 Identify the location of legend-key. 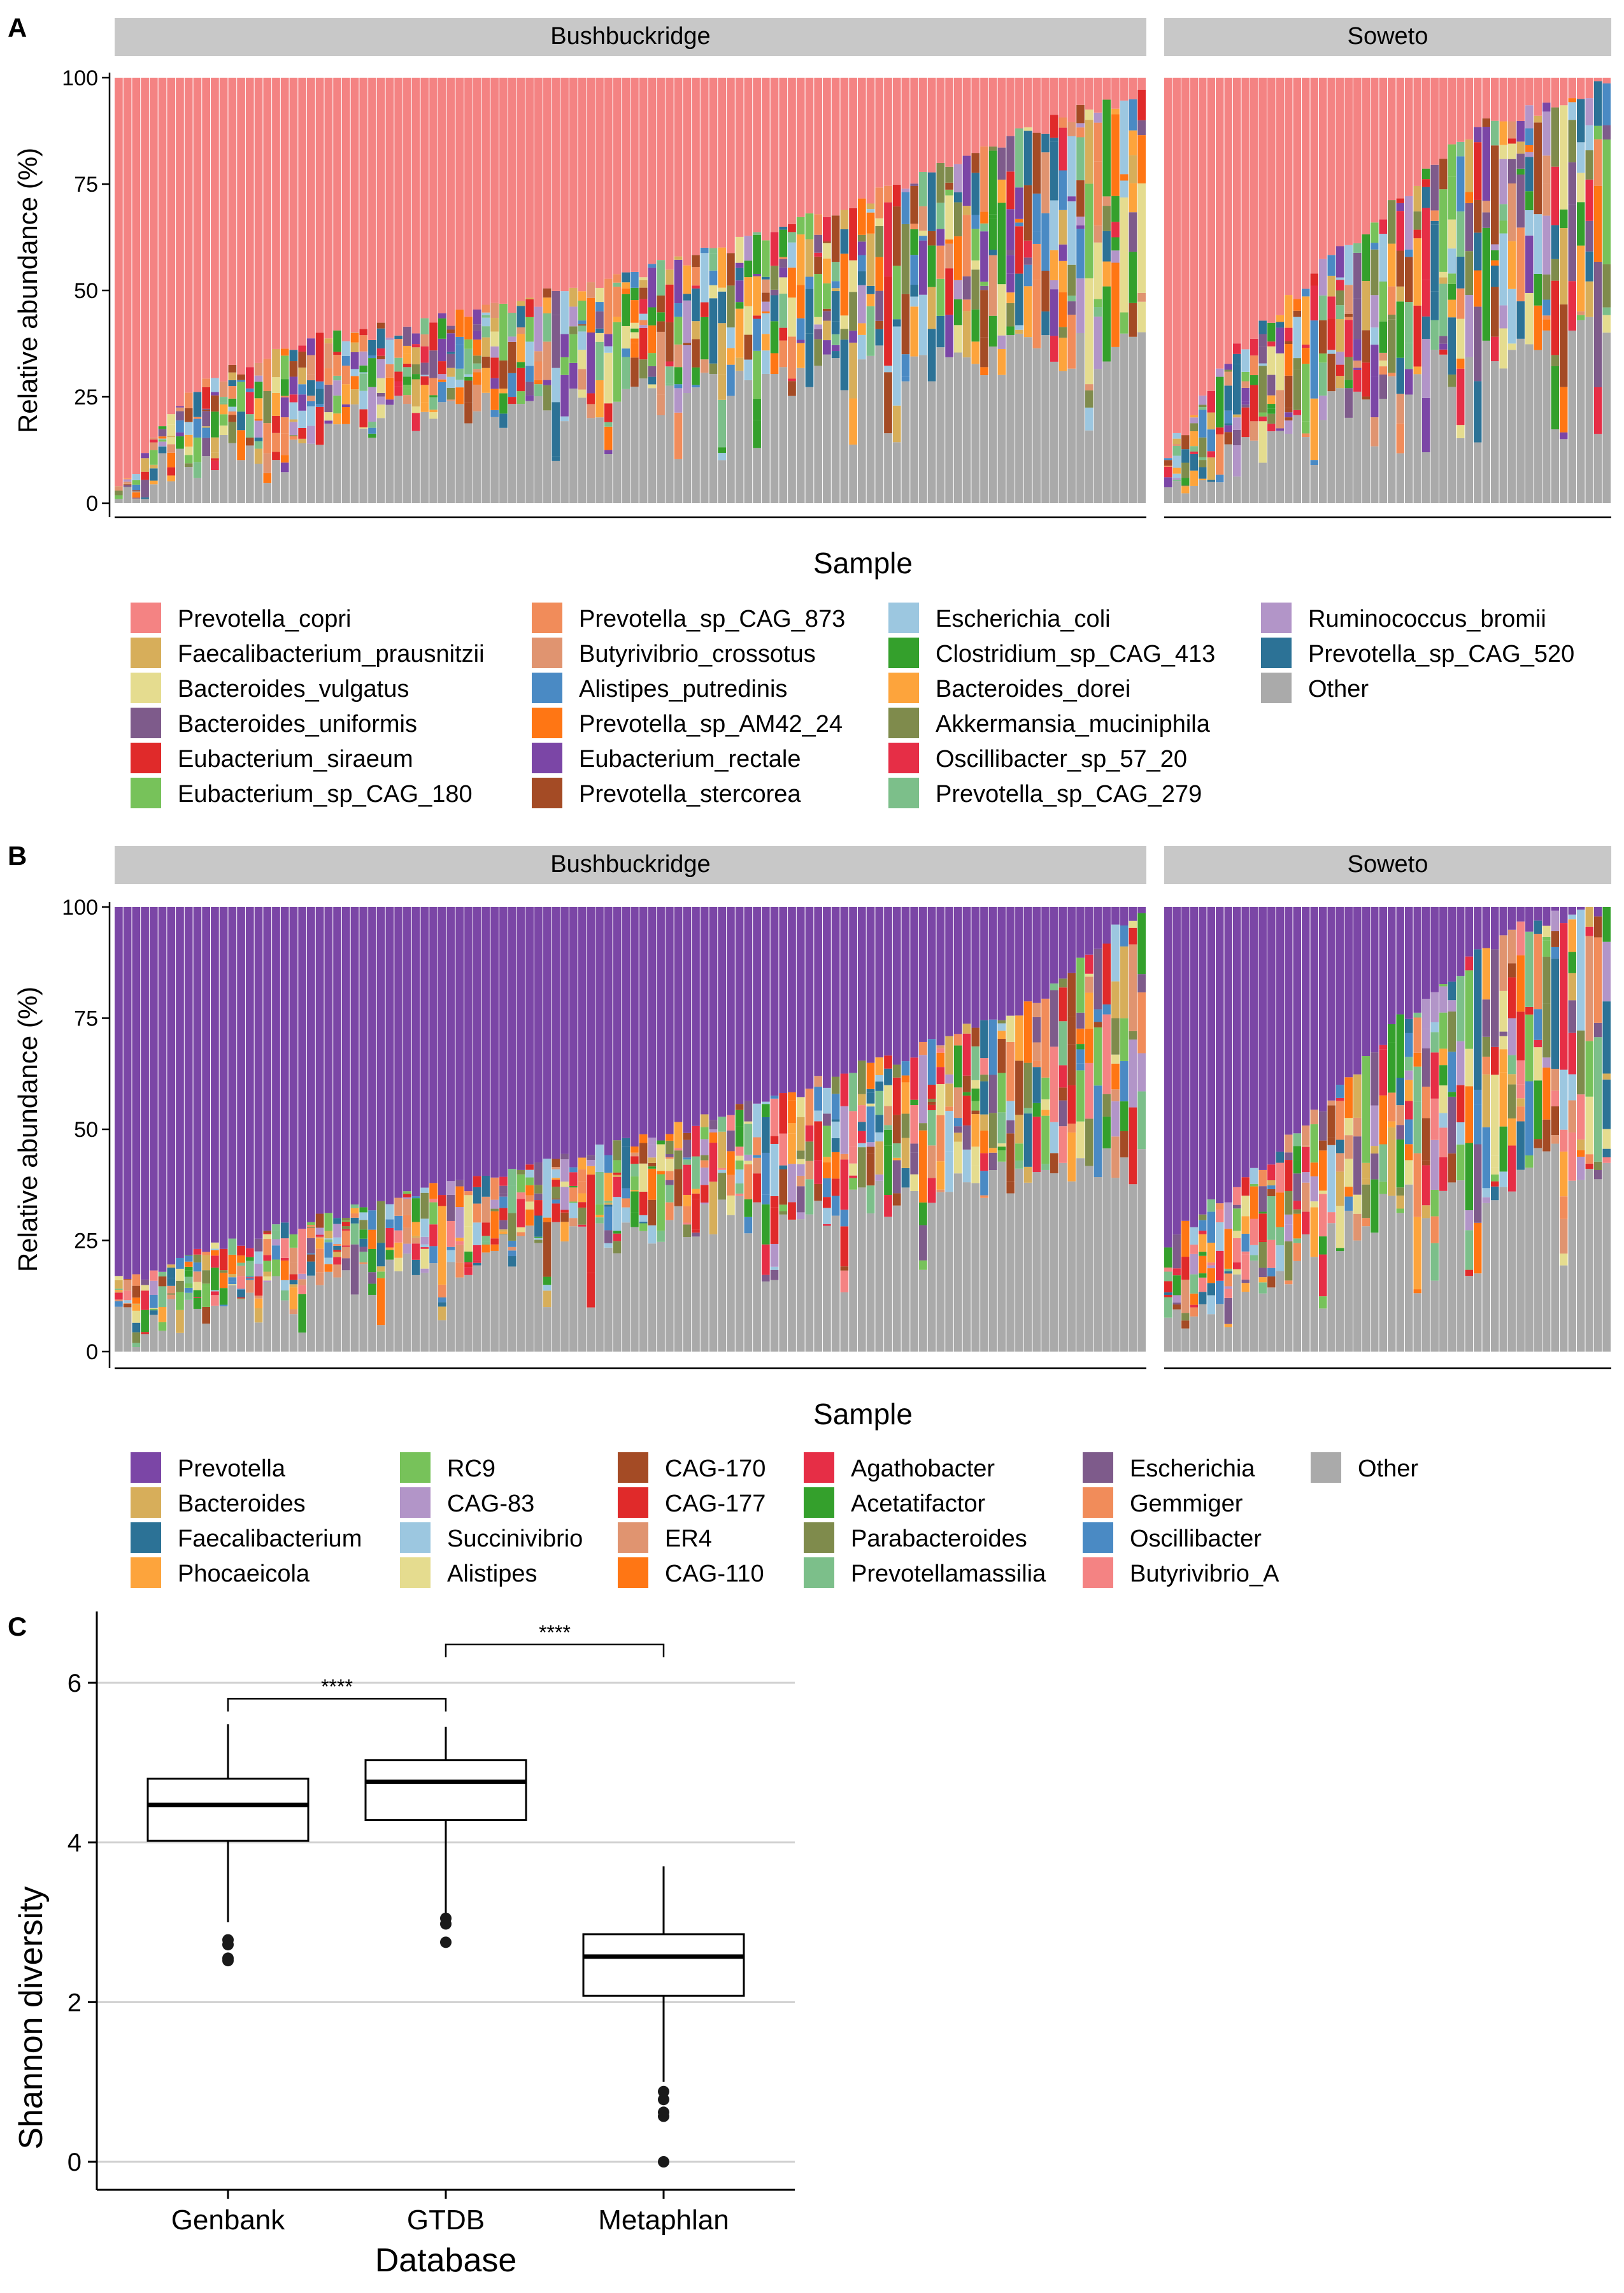
(547, 793).